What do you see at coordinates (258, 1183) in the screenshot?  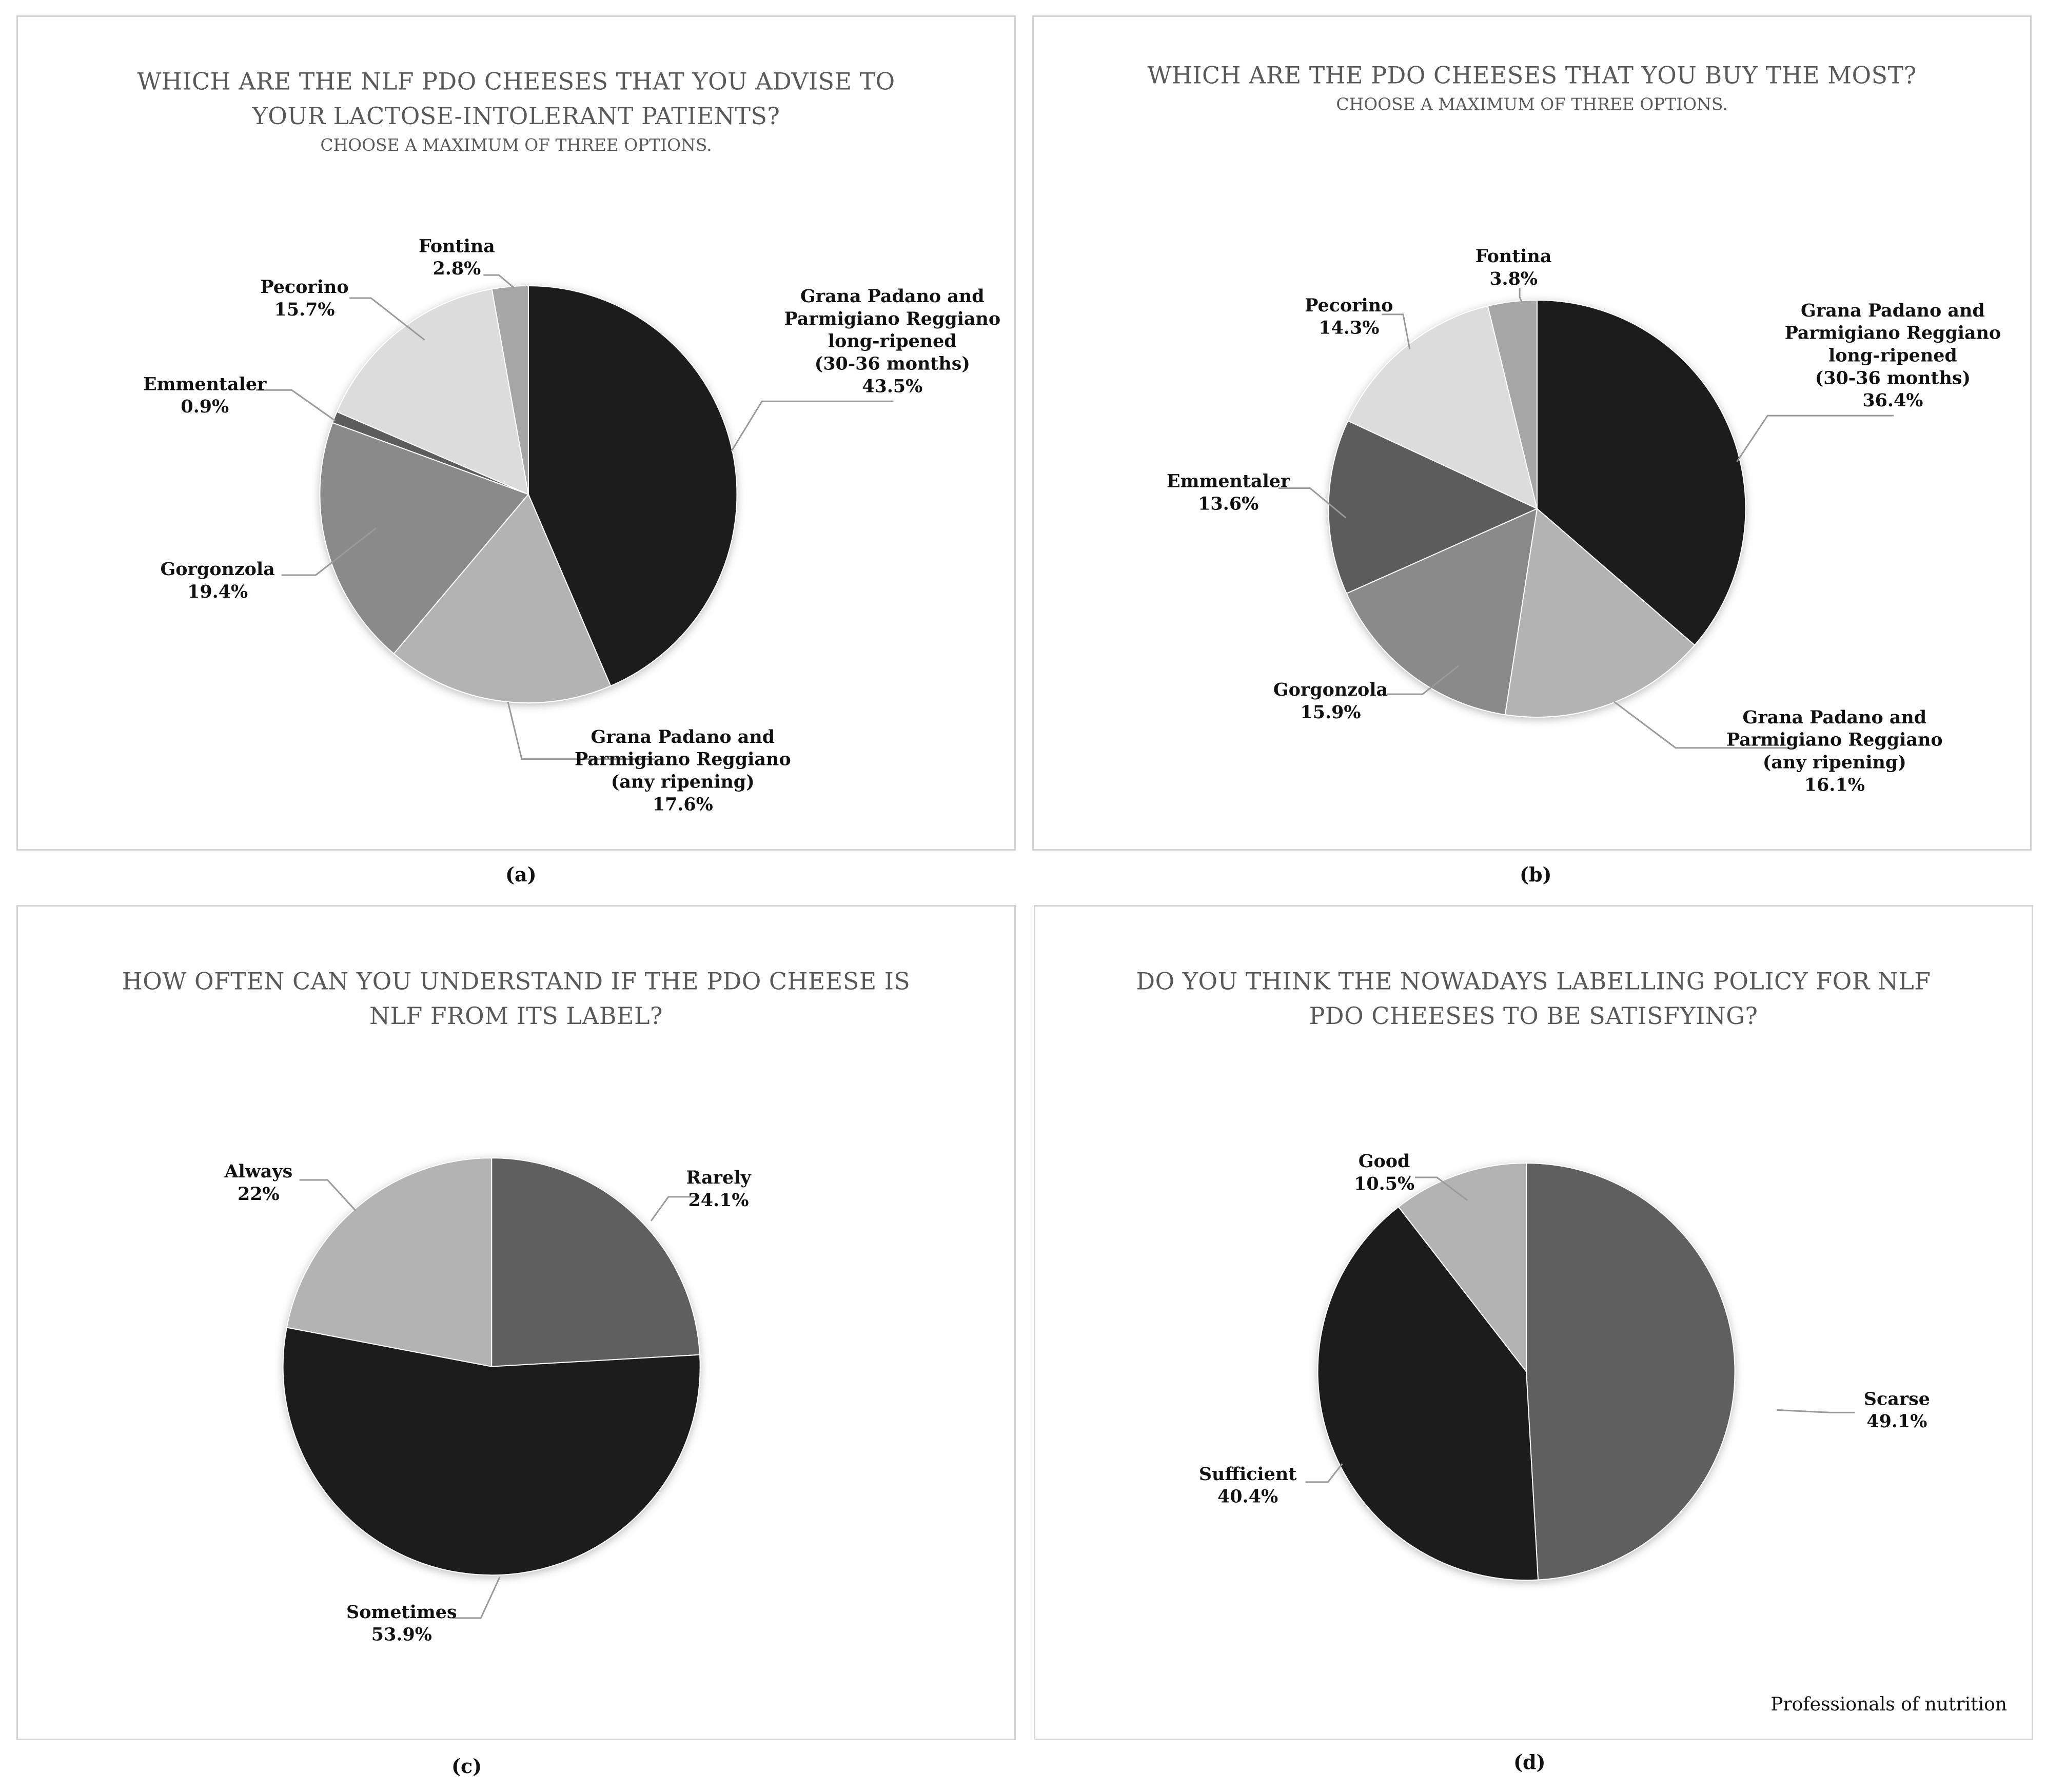 I see `slice-label: Always 22%` at bounding box center [258, 1183].